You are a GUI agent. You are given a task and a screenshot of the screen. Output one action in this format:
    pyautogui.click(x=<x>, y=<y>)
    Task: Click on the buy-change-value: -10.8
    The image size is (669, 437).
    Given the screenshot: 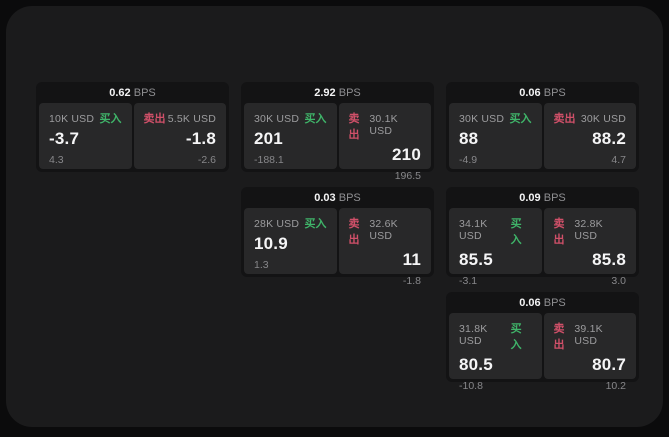 What is the action you would take?
    pyautogui.click(x=471, y=386)
    